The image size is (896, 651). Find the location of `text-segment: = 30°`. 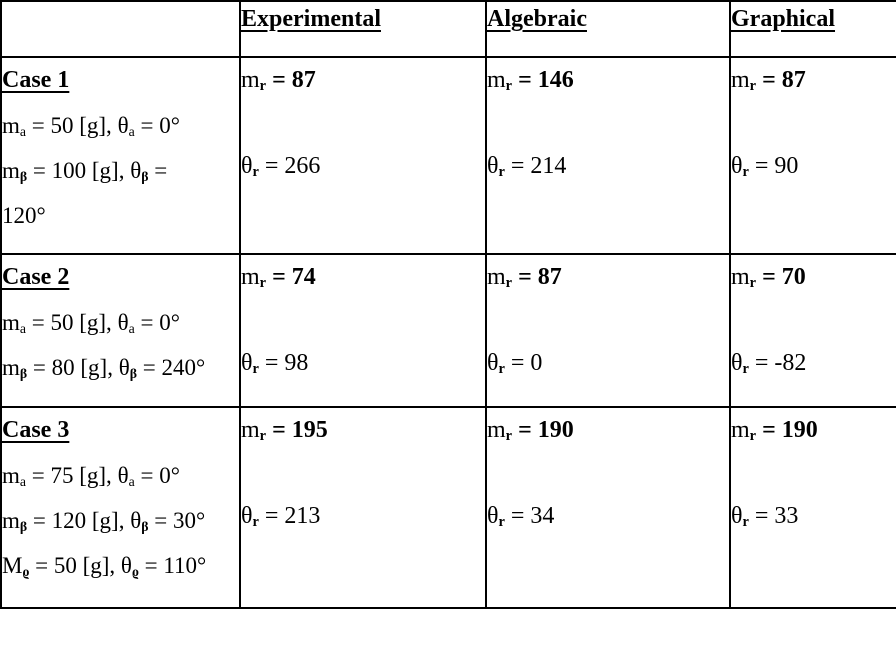

text-segment: = 30° is located at coordinates (177, 520).